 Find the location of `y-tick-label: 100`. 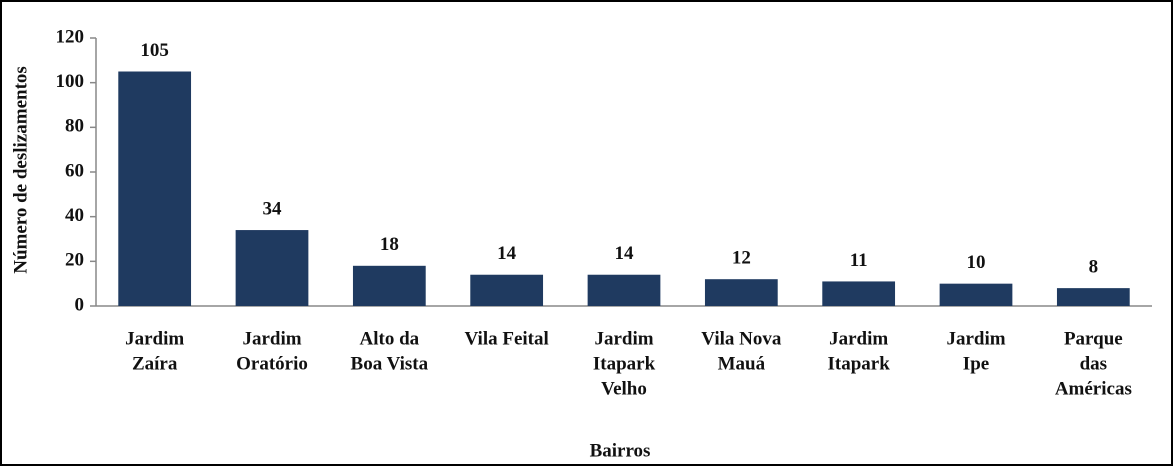

y-tick-label: 100 is located at coordinates (70, 81).